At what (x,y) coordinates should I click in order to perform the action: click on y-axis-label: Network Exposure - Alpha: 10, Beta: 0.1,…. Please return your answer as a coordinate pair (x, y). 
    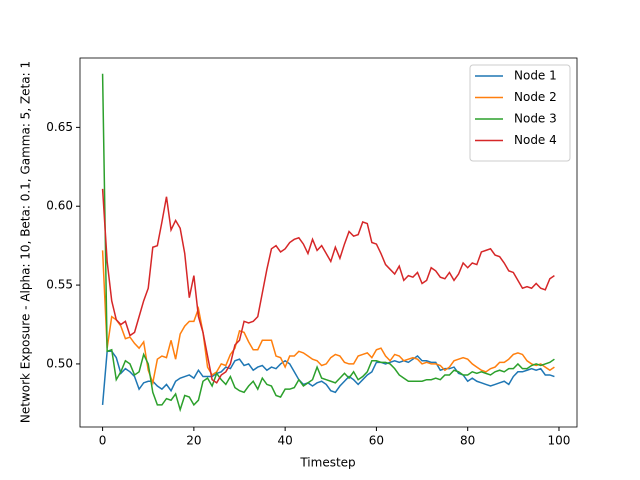
    Looking at the image, I should click on (26, 242).